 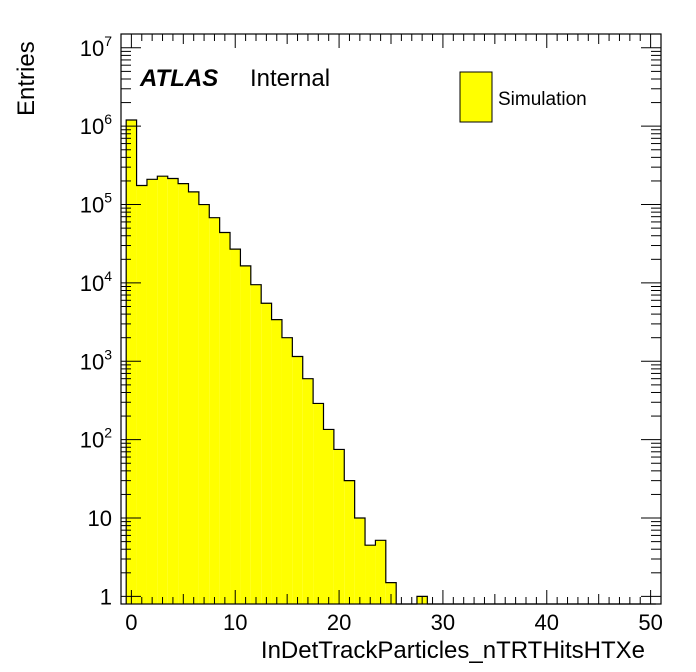 What do you see at coordinates (100, 518) in the screenshot?
I see `y-tick-label: 10` at bounding box center [100, 518].